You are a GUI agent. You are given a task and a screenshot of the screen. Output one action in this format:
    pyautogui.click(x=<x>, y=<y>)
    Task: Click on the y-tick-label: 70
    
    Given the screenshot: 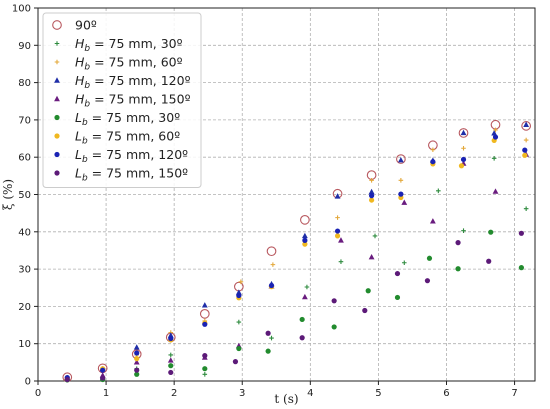 What is the action you would take?
    pyautogui.click(x=24, y=120)
    